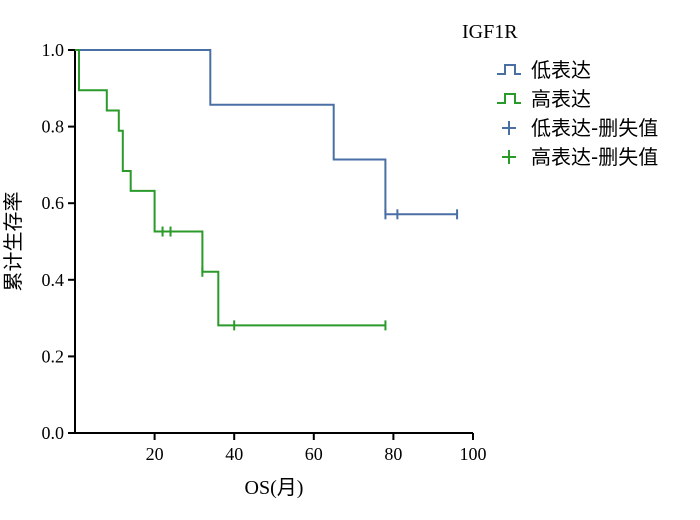 The image size is (700, 520). Describe the element at coordinates (561, 99) in the screenshot. I see `legend-label: 高表达` at that location.